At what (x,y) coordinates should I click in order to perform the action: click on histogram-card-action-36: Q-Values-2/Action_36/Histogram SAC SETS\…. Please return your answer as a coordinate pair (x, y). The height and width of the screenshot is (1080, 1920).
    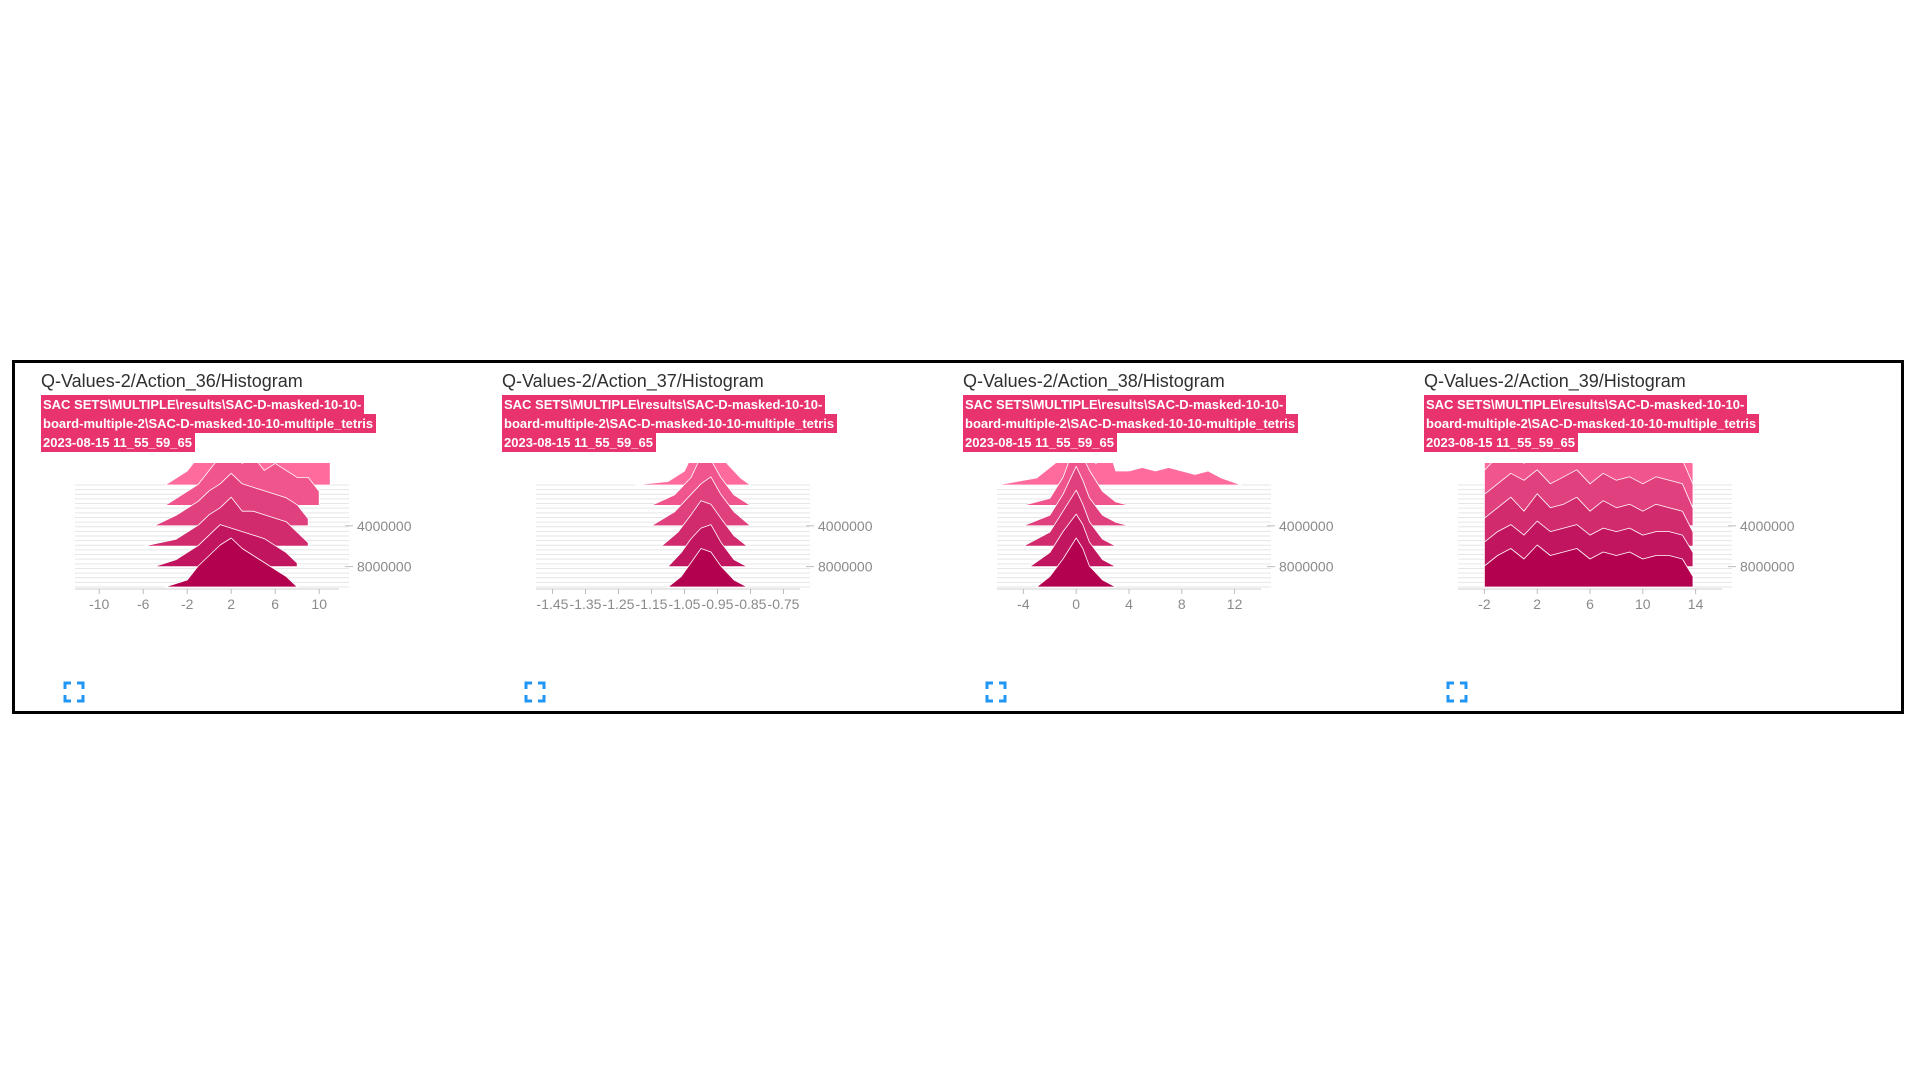
    Looking at the image, I should click on (257, 537).